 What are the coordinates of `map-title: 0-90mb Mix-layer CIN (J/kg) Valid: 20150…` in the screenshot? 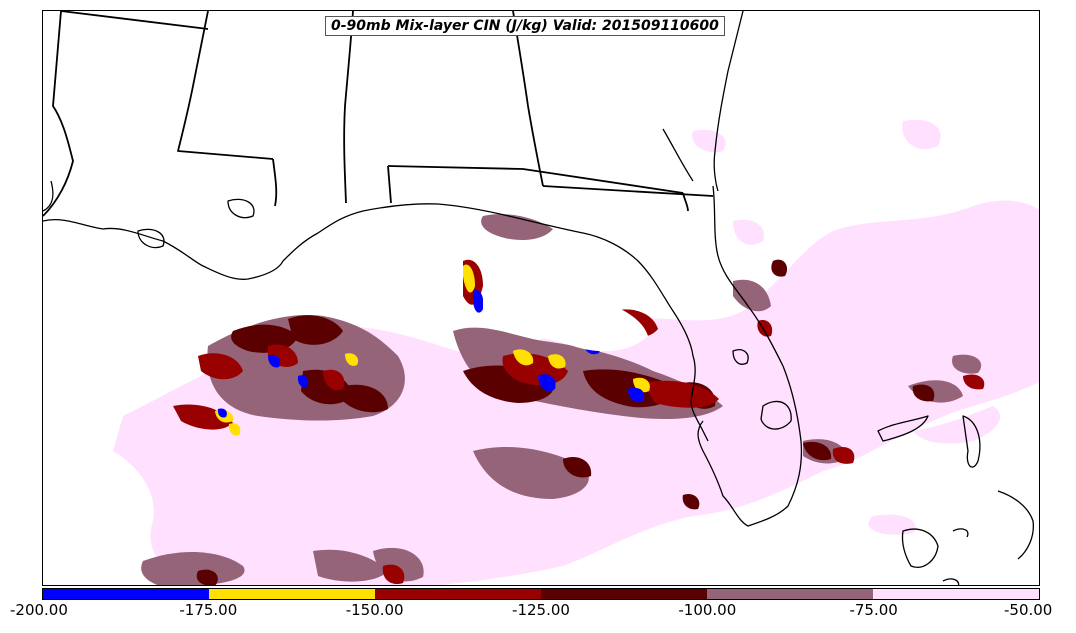 It's located at (525, 26).